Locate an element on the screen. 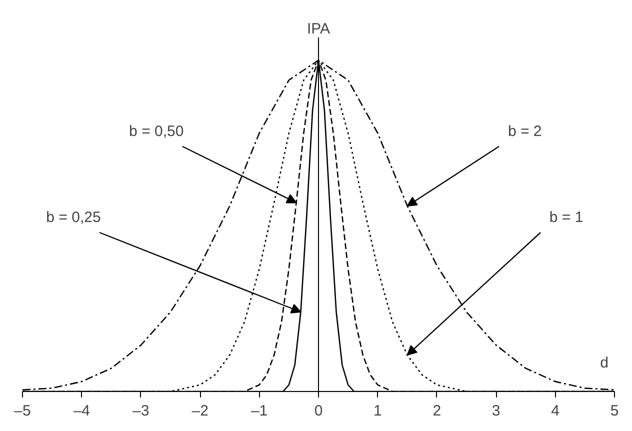 The height and width of the screenshot is (431, 632). x-tick-label: 3 is located at coordinates (496, 411).